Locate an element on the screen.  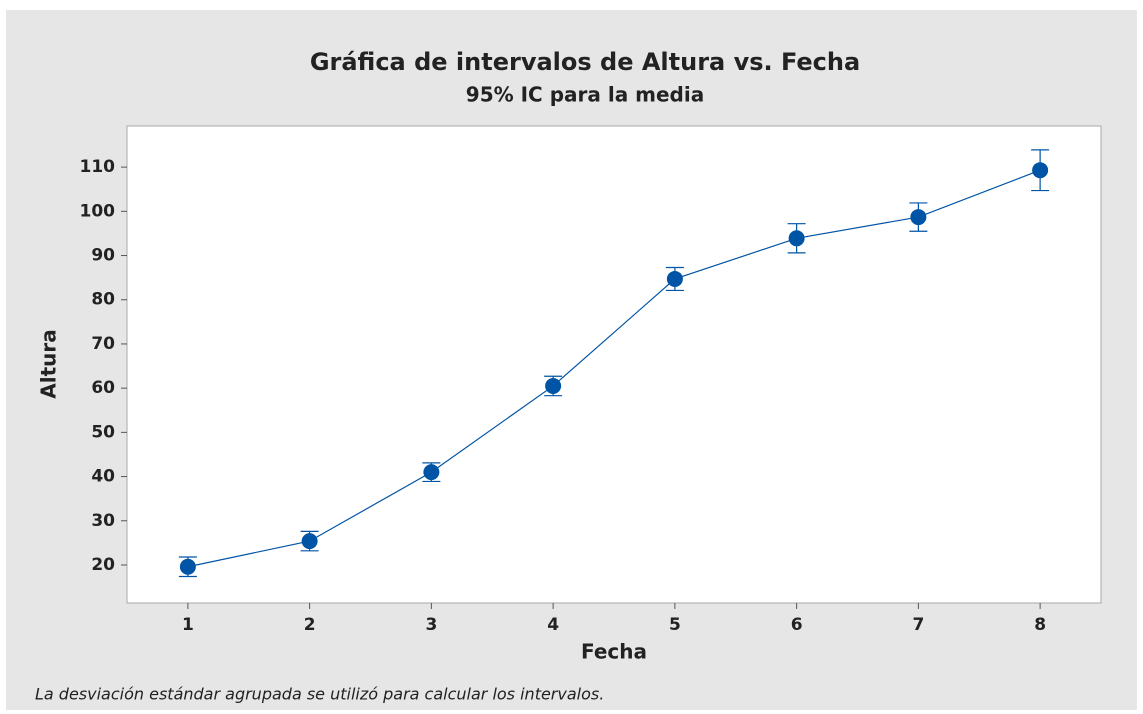
x-tick-label: 5 is located at coordinates (675, 625).